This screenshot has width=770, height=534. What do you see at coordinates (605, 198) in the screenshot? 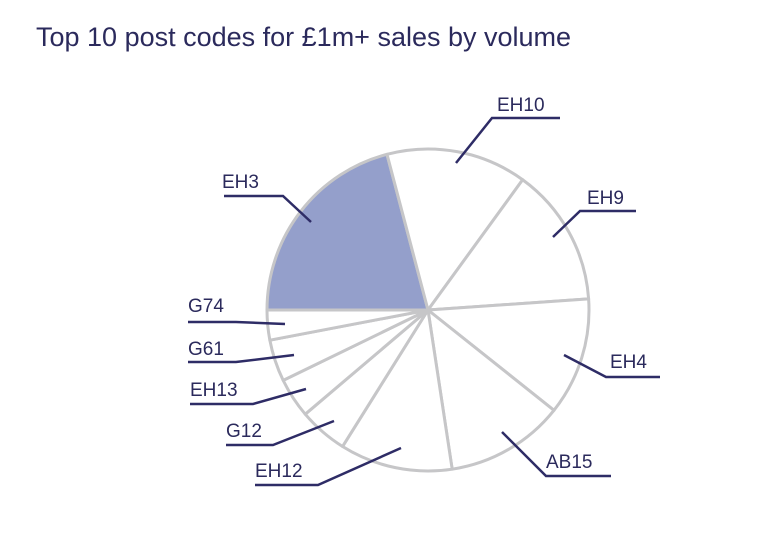
I see `slice-label-eh9: EH9` at bounding box center [605, 198].